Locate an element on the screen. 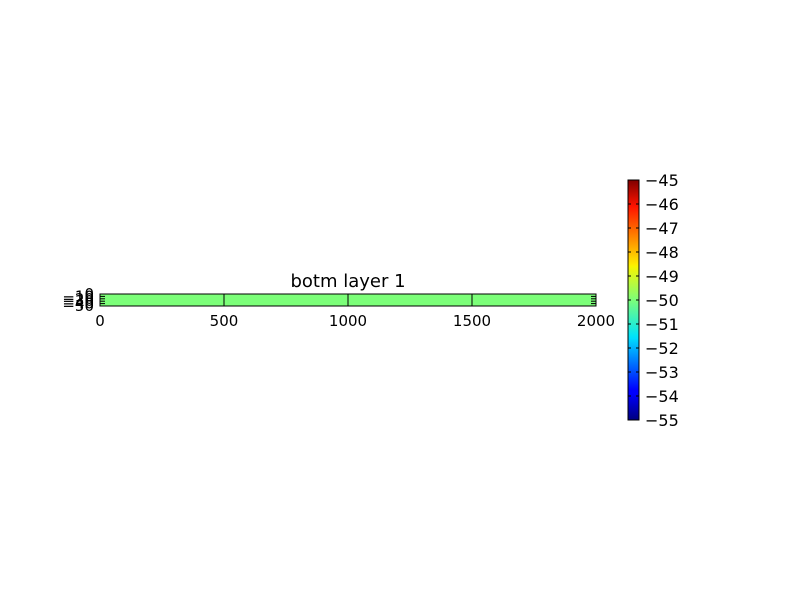  colorbar-tick-label: −47 is located at coordinates (662, 228).